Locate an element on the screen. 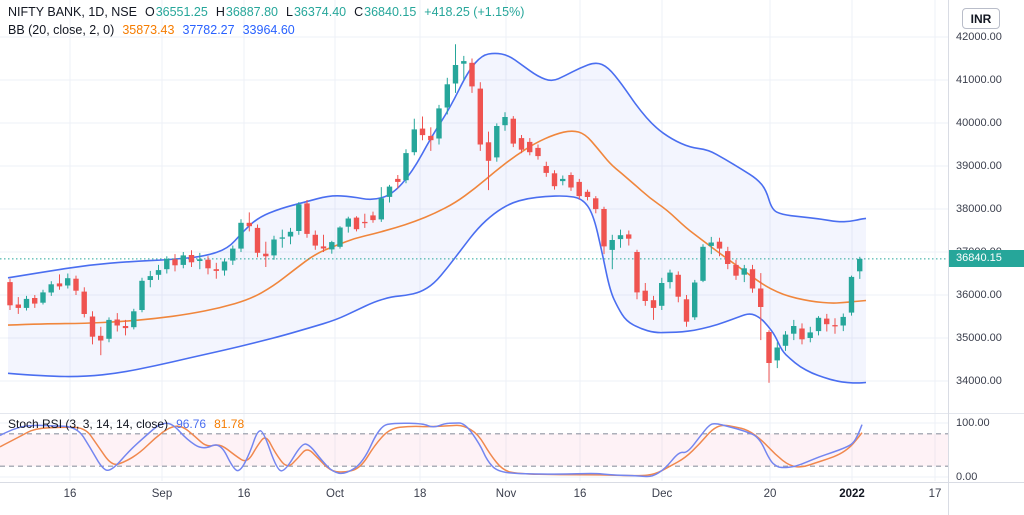 This screenshot has width=1024, height=515. currency-button: INR is located at coordinates (981, 18).